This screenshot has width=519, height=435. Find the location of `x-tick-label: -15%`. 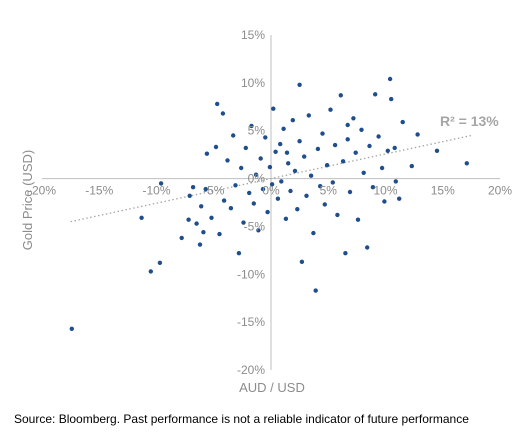

x-tick-label: -15% is located at coordinates (99, 191).